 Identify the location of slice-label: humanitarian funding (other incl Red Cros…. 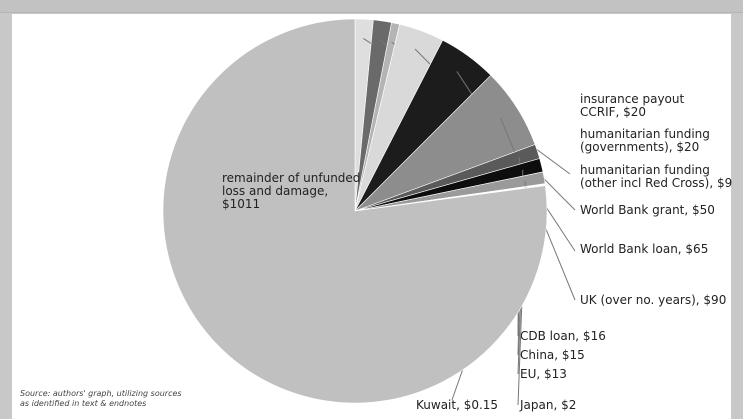
(656, 176).